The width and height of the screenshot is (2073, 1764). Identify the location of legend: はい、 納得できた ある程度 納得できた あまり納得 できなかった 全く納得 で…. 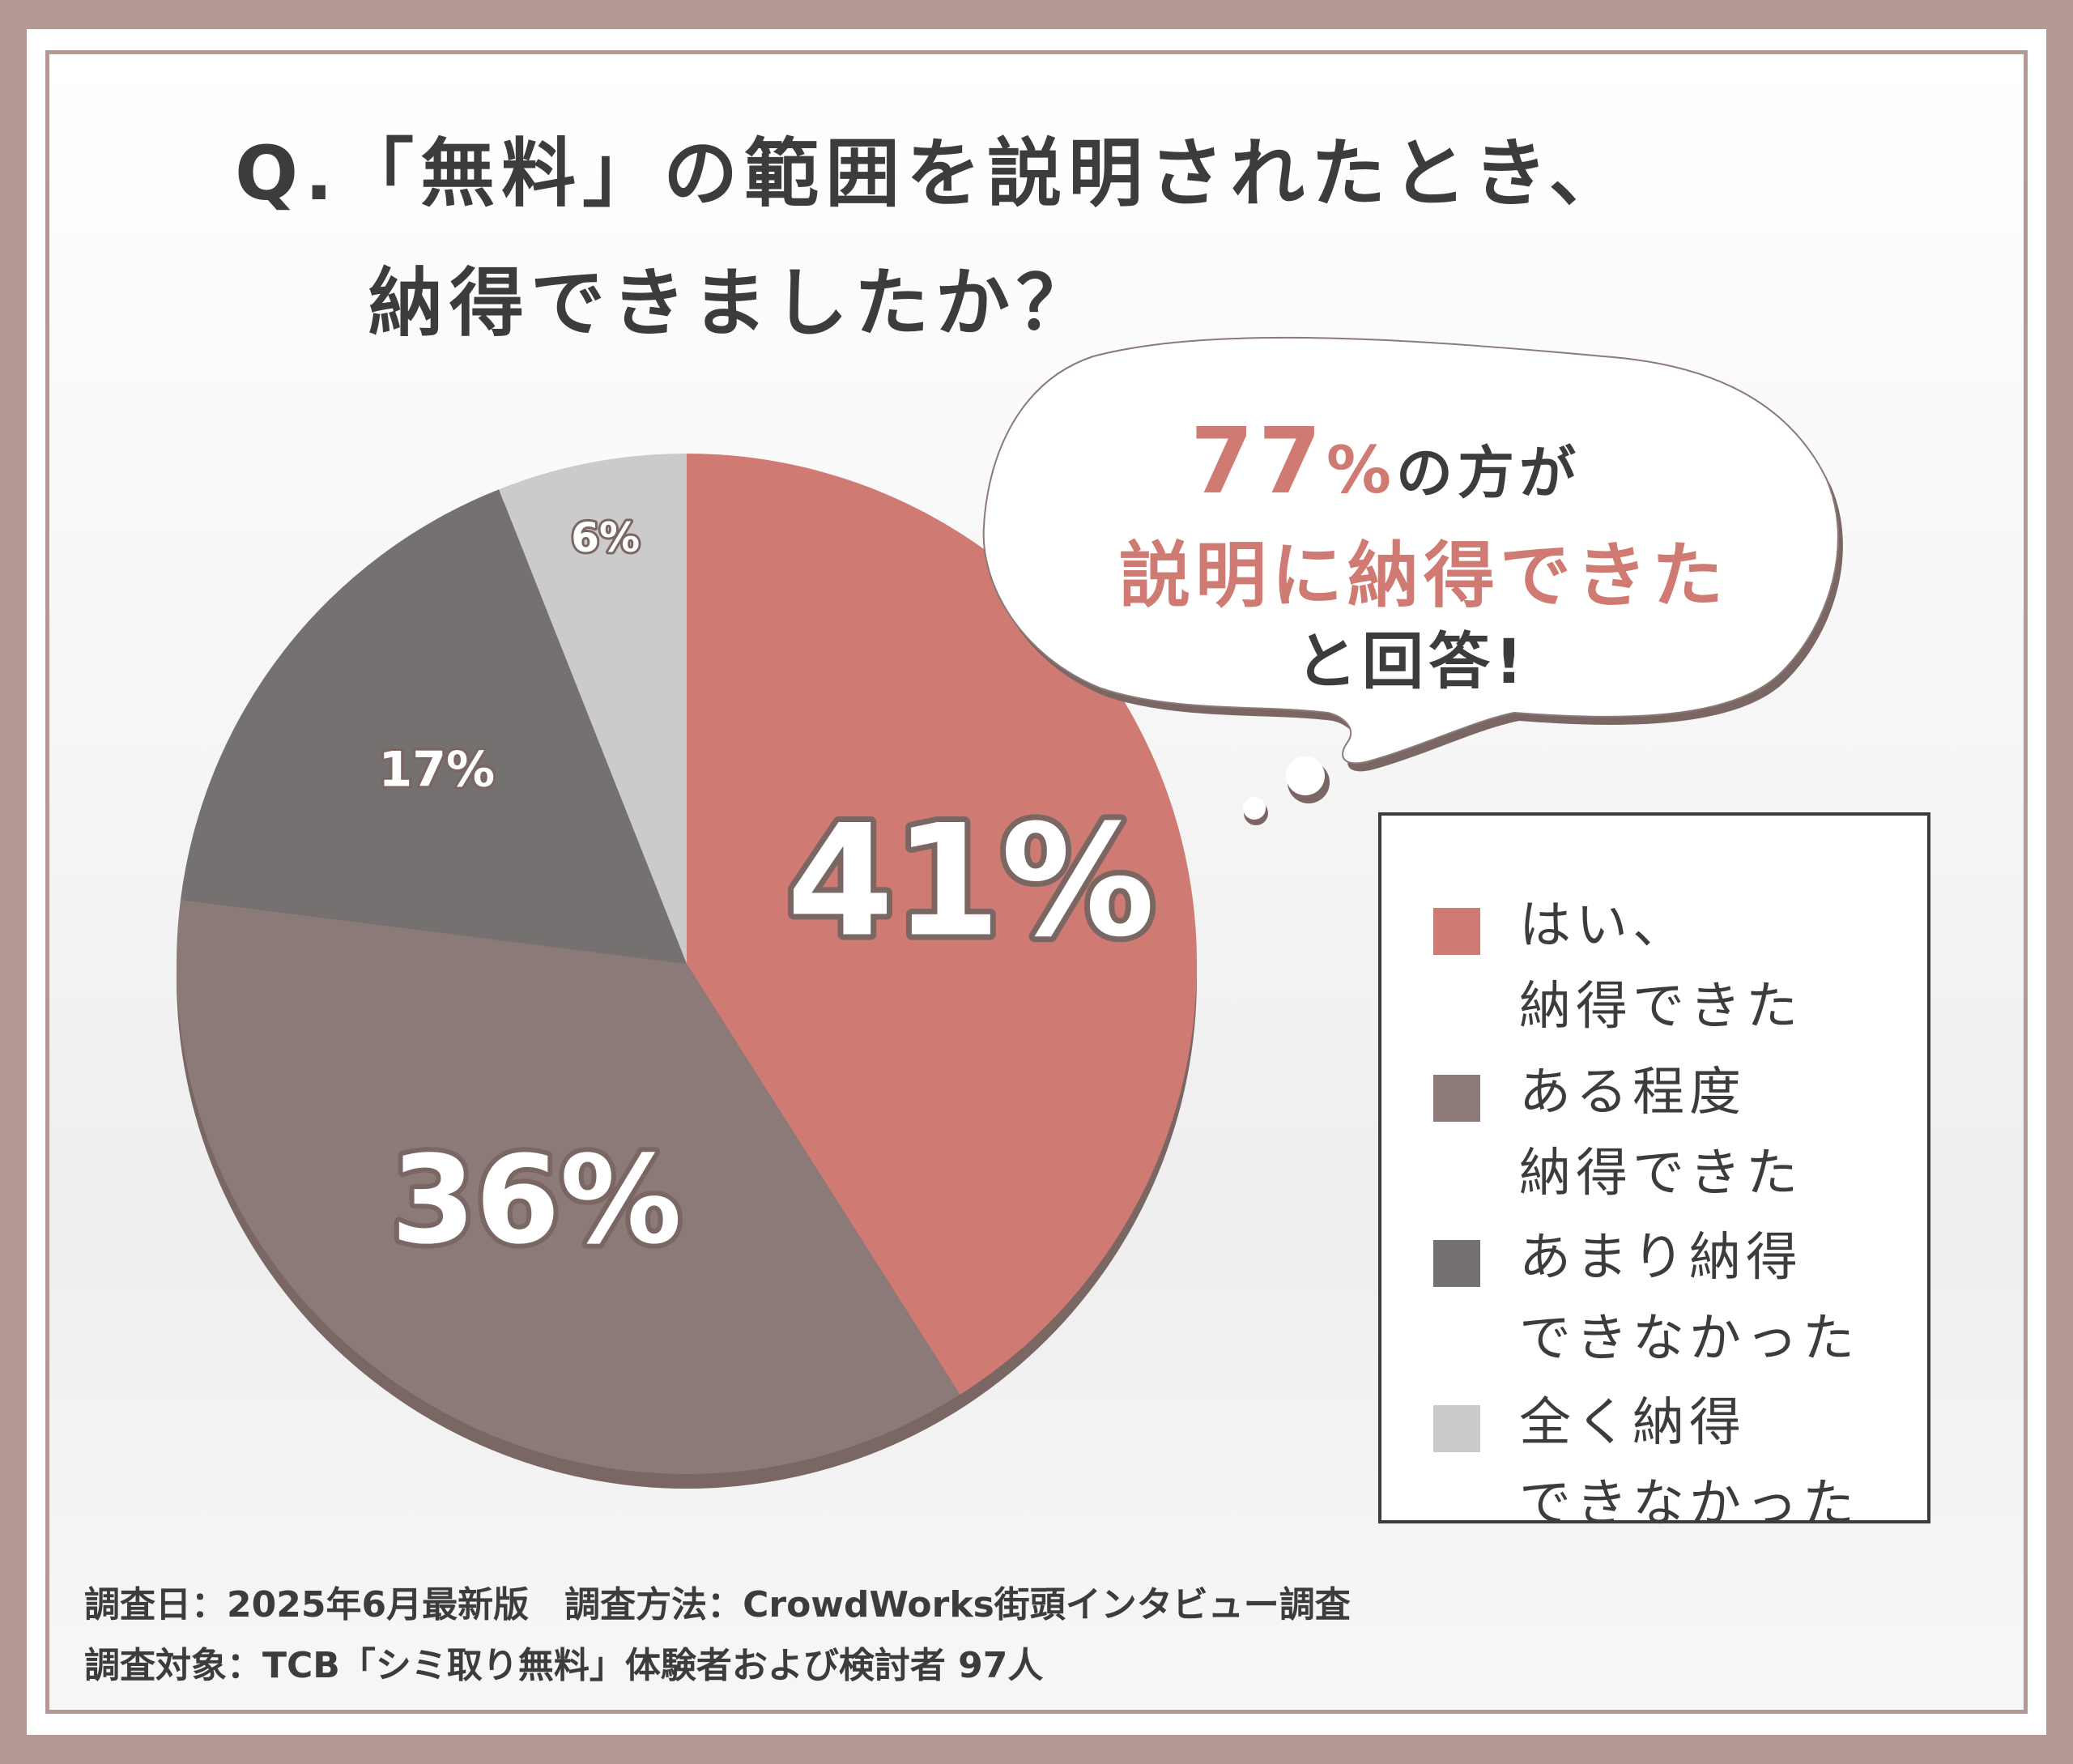
(1654, 1173).